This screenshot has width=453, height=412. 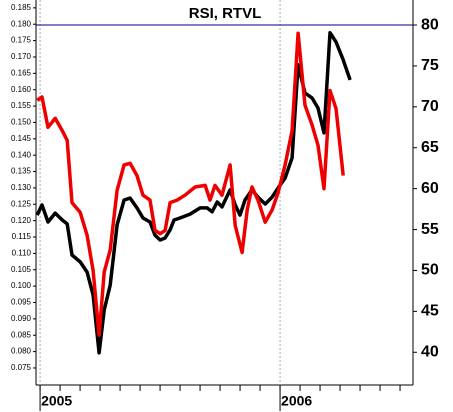 I want to click on y-tick-label: 0.125, so click(x=21, y=203).